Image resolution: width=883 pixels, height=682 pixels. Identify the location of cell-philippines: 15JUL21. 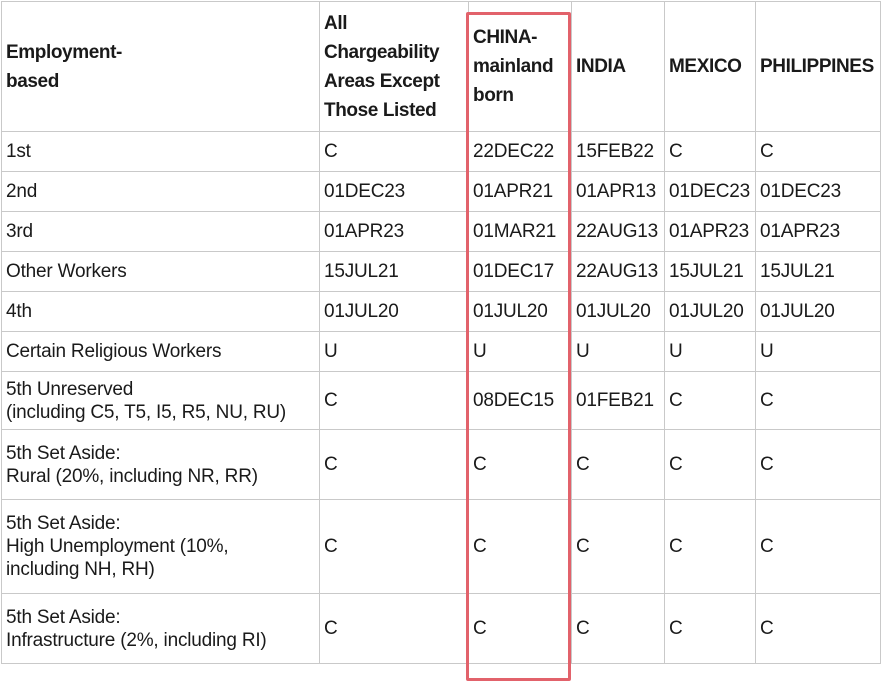
(818, 271).